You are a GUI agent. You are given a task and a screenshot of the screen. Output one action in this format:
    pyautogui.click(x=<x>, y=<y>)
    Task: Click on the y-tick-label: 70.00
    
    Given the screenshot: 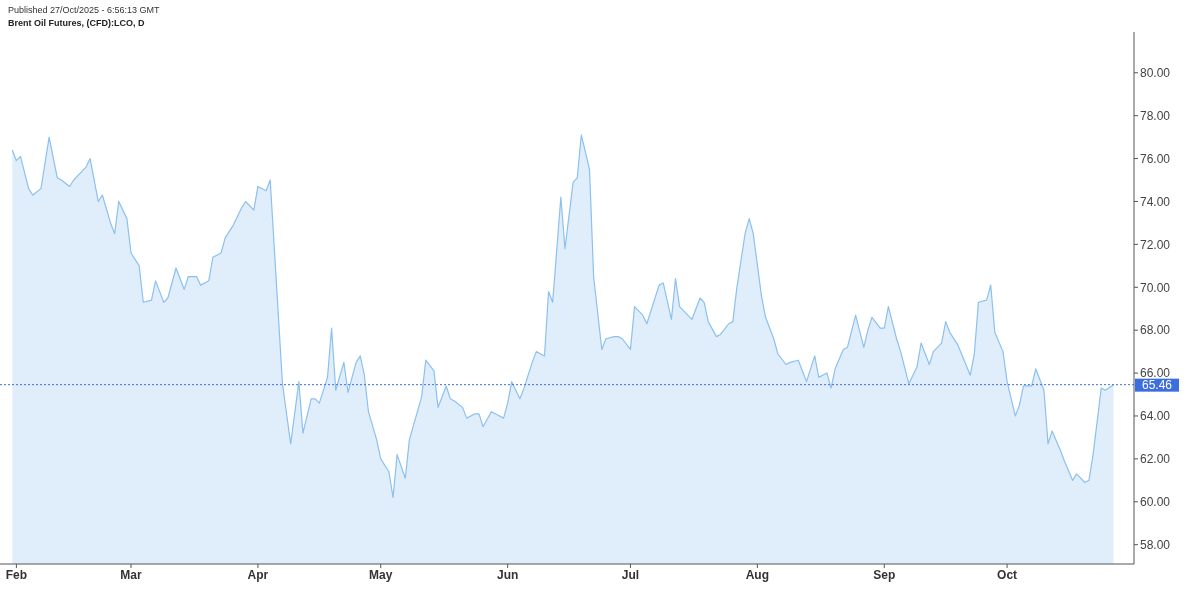 What is the action you would take?
    pyautogui.click(x=1155, y=287)
    